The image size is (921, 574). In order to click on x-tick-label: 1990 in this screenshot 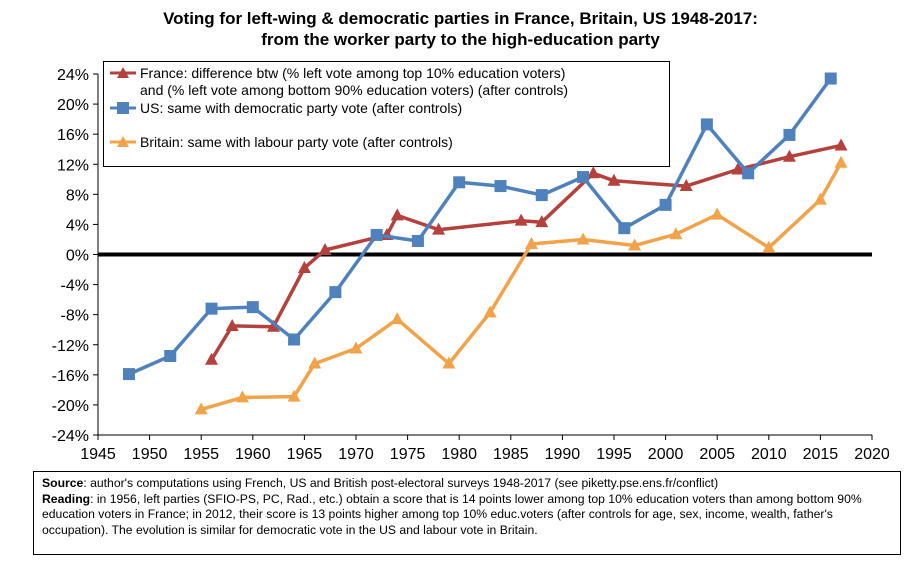, I will do `click(563, 454)`.